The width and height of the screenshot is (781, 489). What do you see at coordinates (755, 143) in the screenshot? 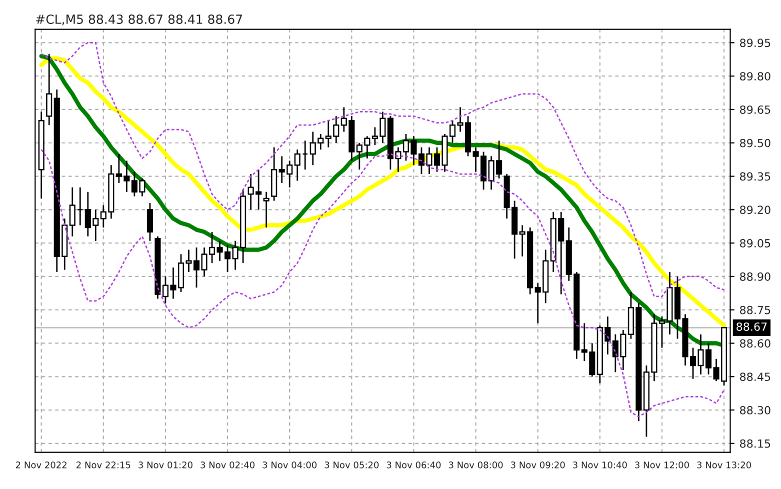
I see `y-tick-label: 89.50` at bounding box center [755, 143].